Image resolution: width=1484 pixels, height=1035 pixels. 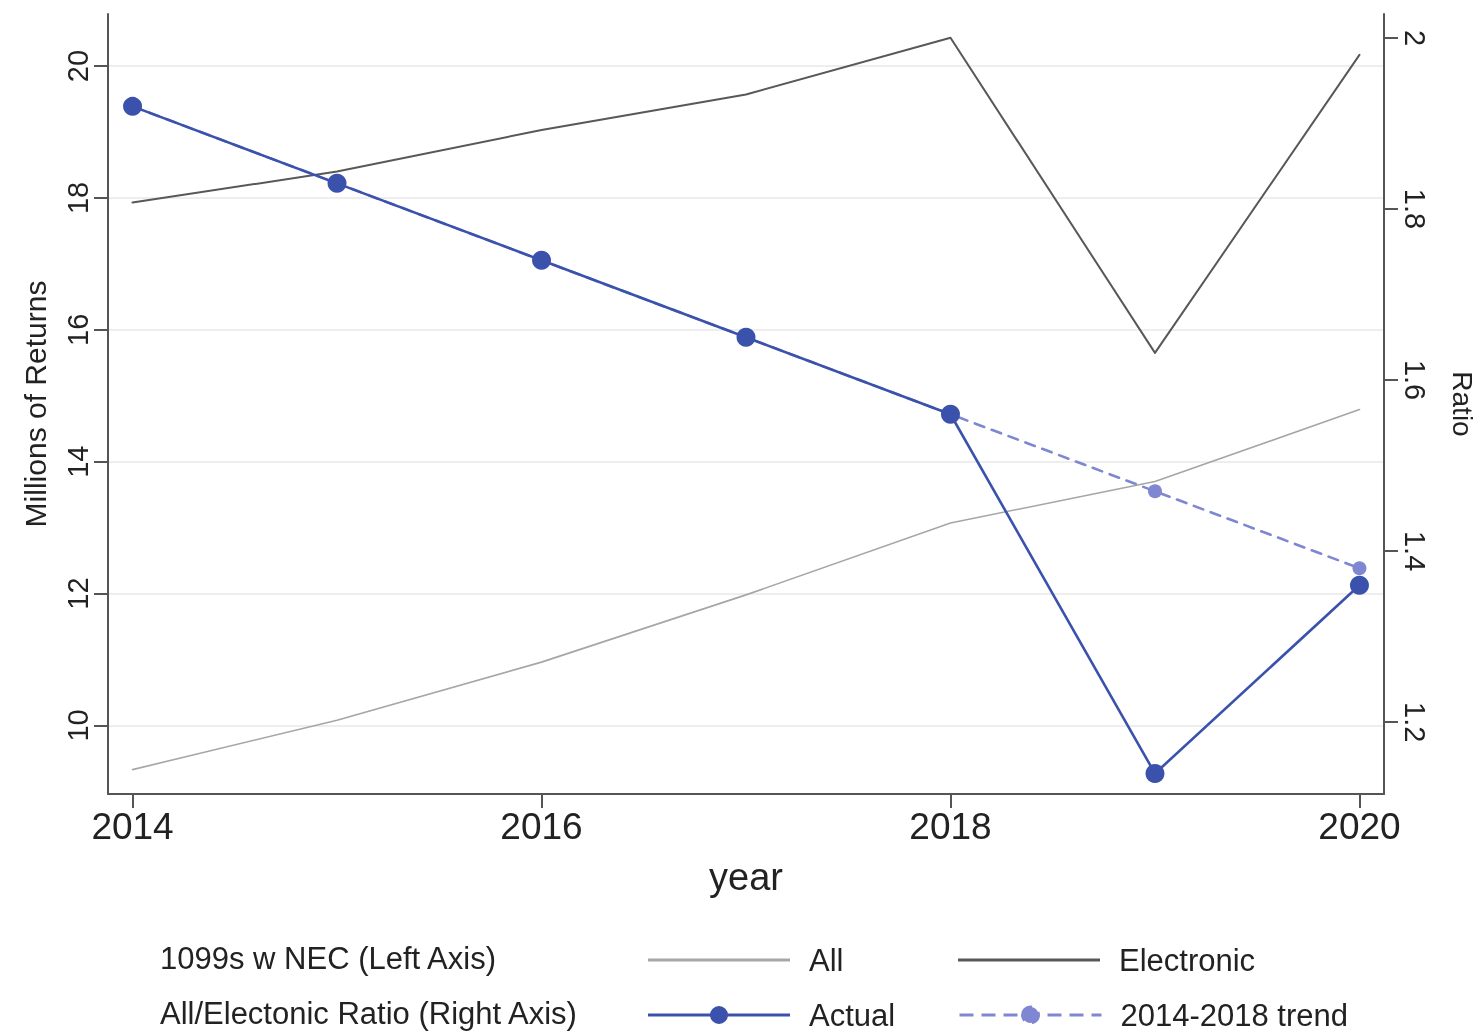 What do you see at coordinates (77, 593) in the screenshot?
I see `y-tick-label: 12` at bounding box center [77, 593].